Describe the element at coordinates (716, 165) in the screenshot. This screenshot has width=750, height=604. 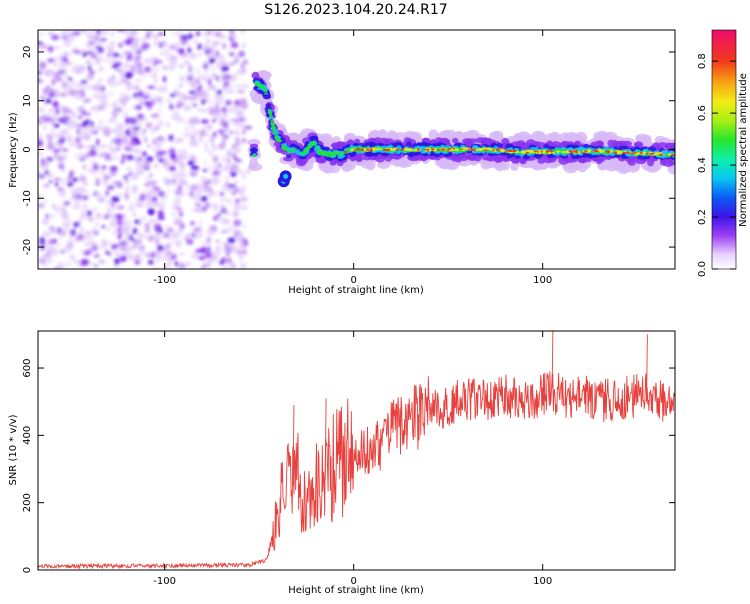
I see `colorbar-axes: 0.0 0.2 0.4 0.6 0.8` at that location.